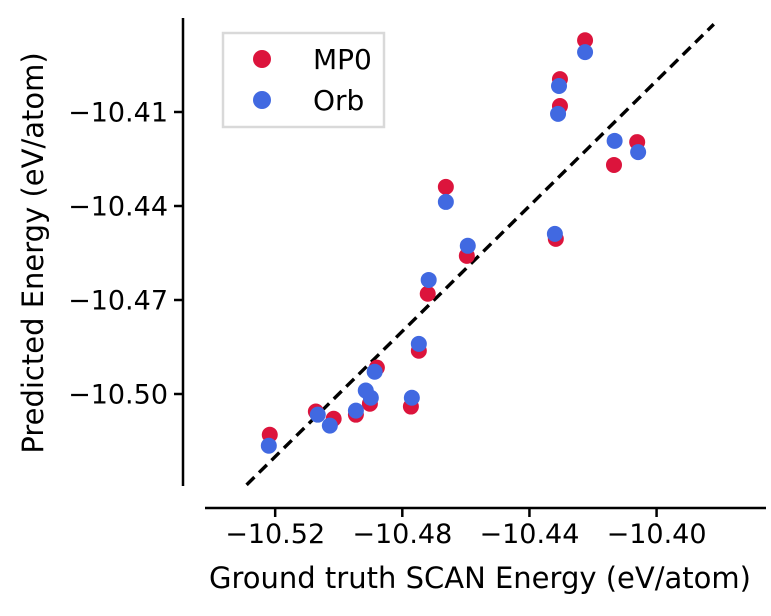  Describe the element at coordinates (402, 534) in the screenshot. I see `x-tick-label: −10.48` at that location.